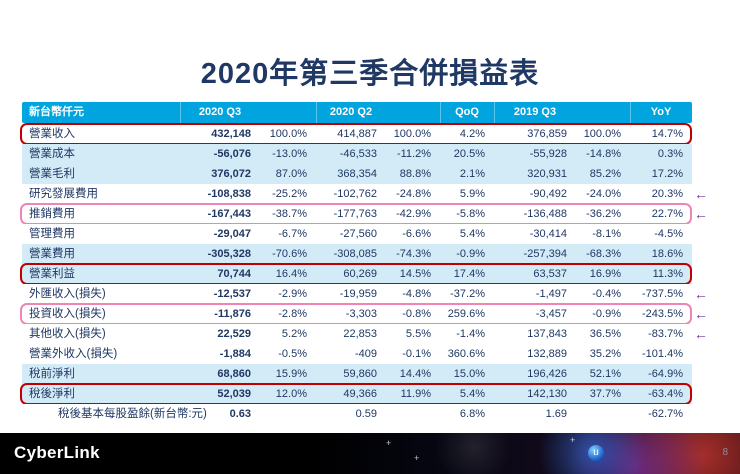  I want to click on value-cell: -0.5%, so click(292, 354).